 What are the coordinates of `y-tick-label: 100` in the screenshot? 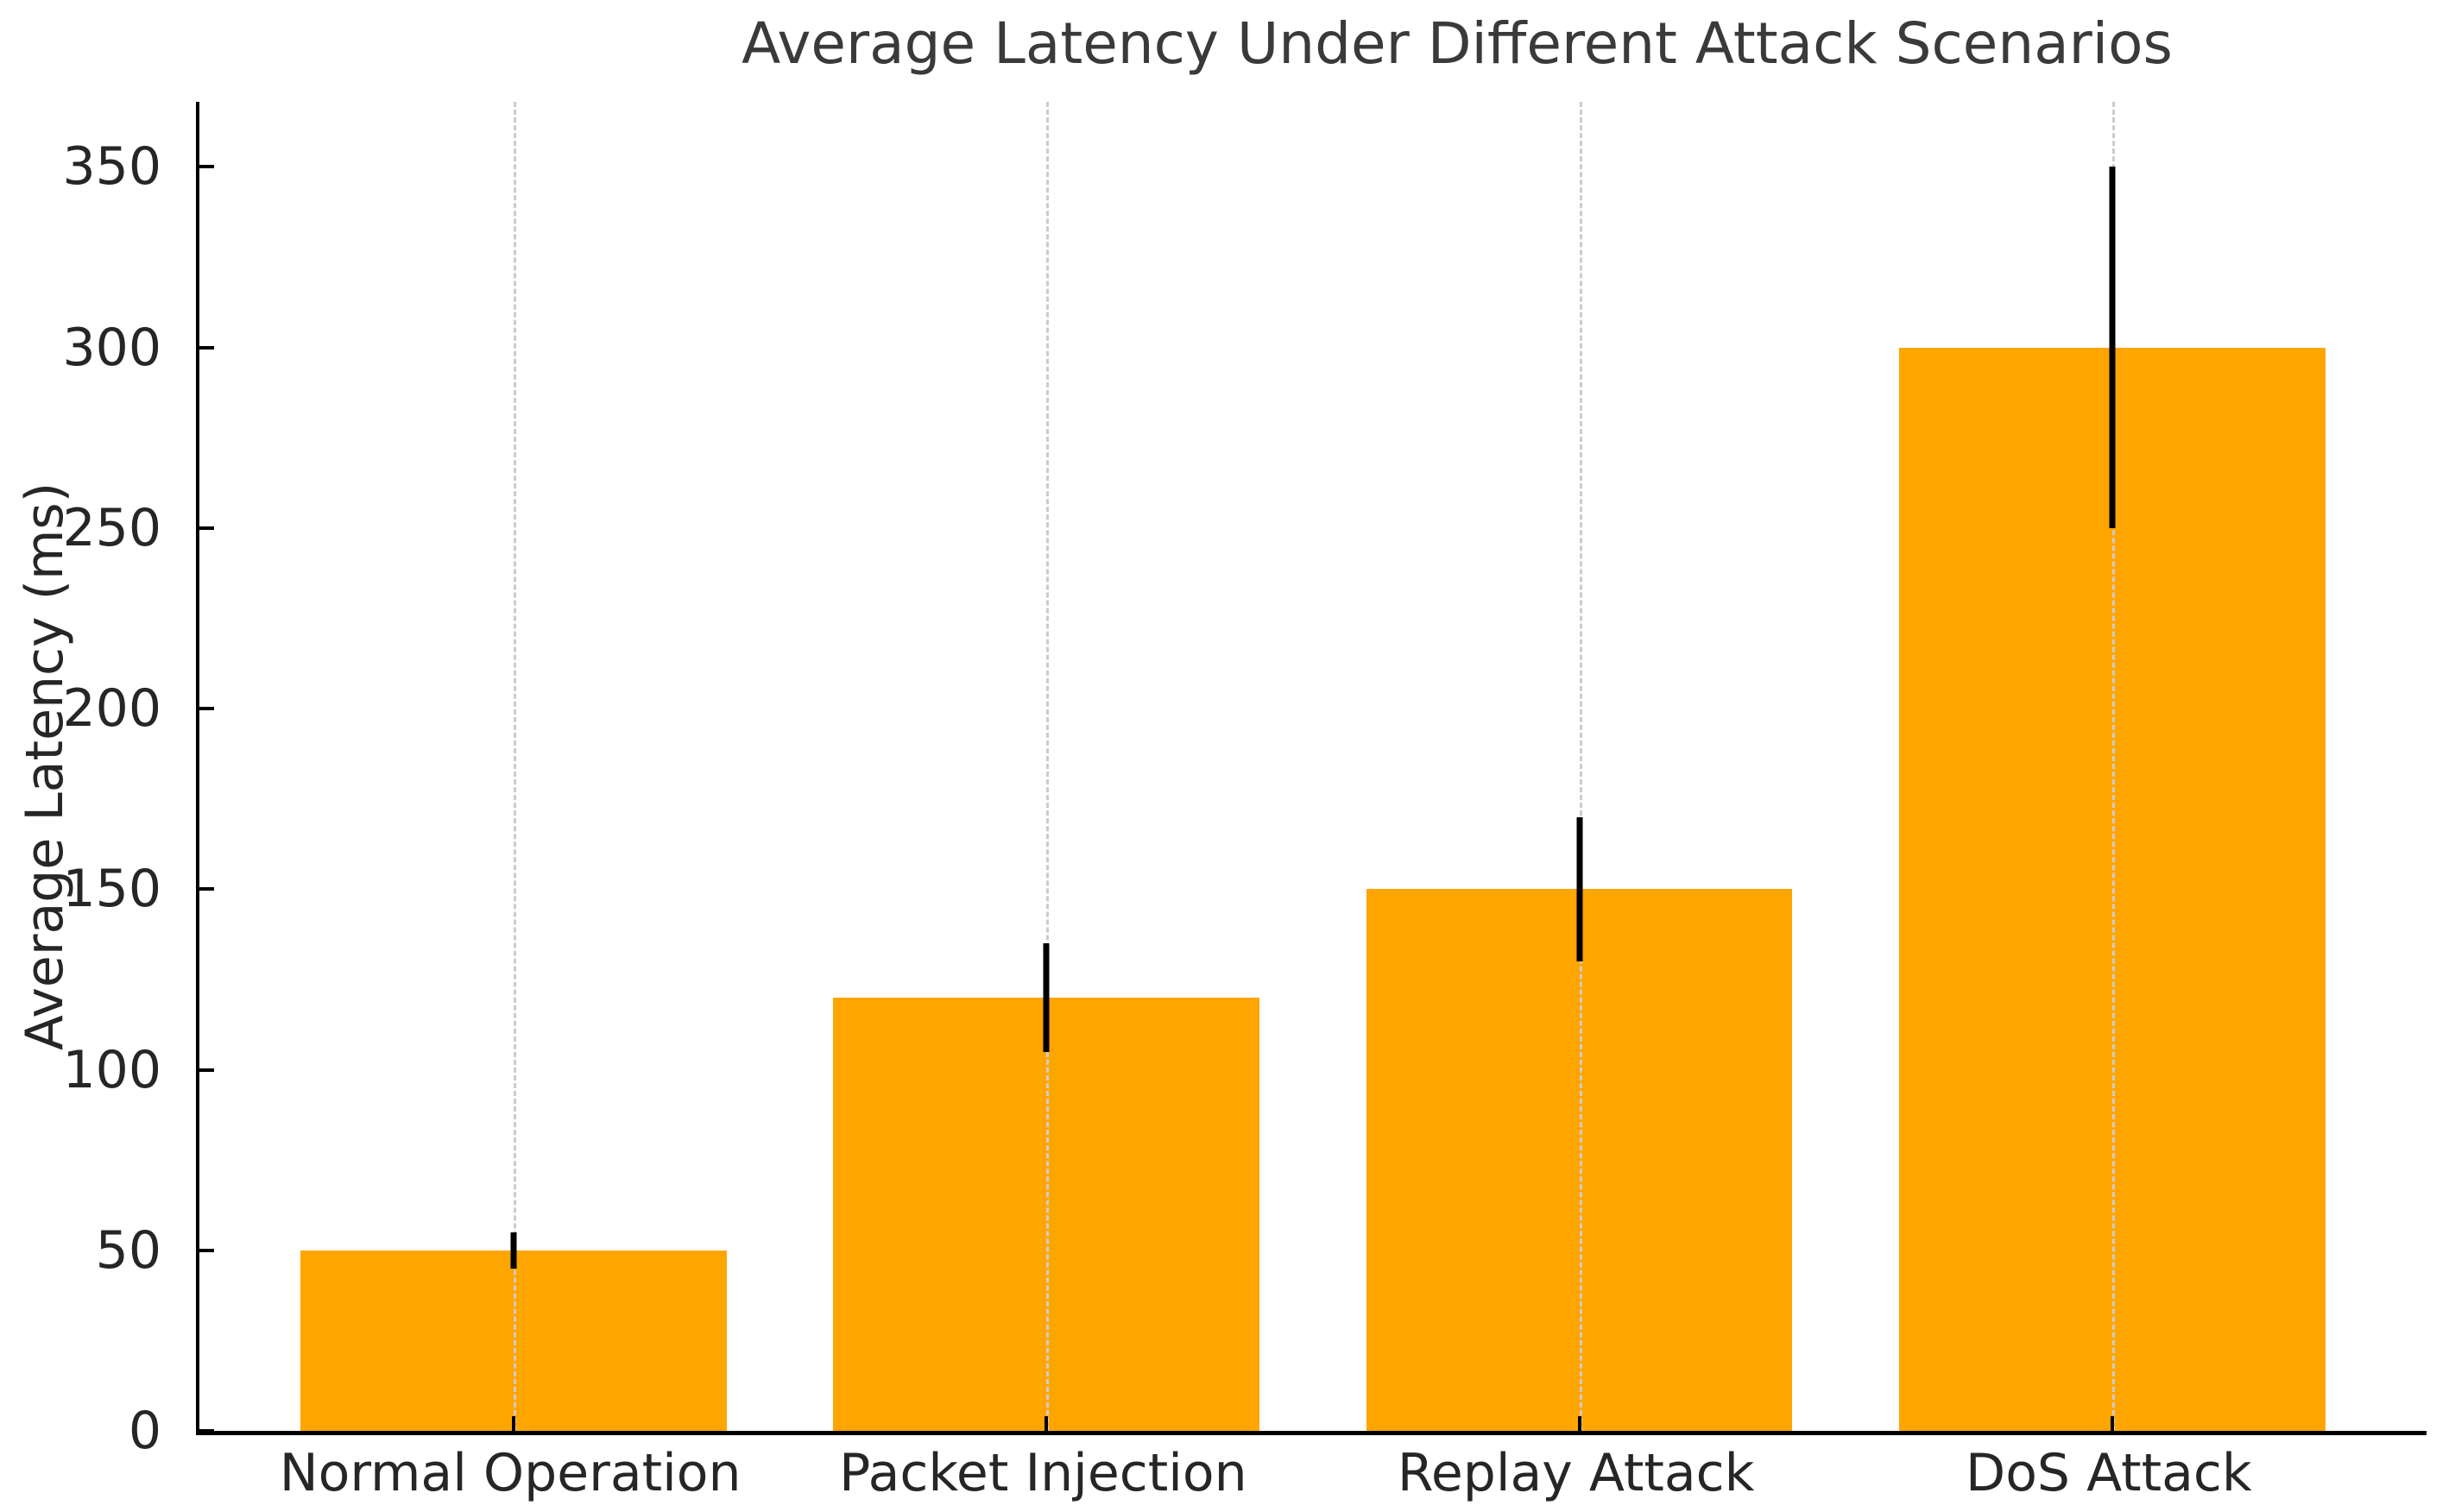 It's located at (111, 1069).